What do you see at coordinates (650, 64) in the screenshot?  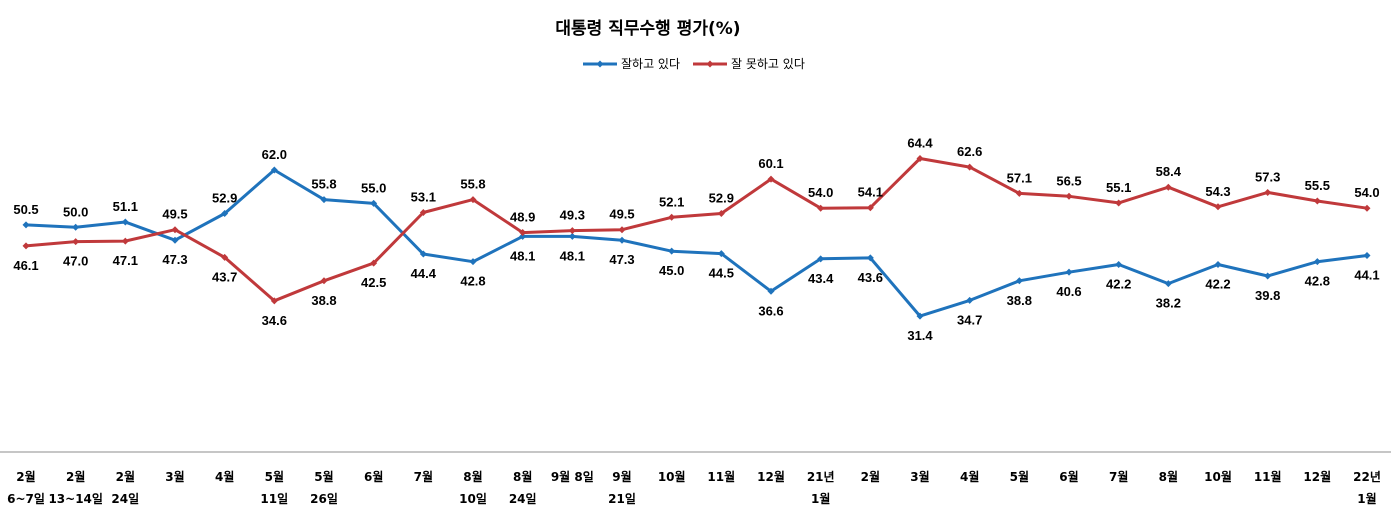 I see `legend-label-series-1: 잘하고 있다` at bounding box center [650, 64].